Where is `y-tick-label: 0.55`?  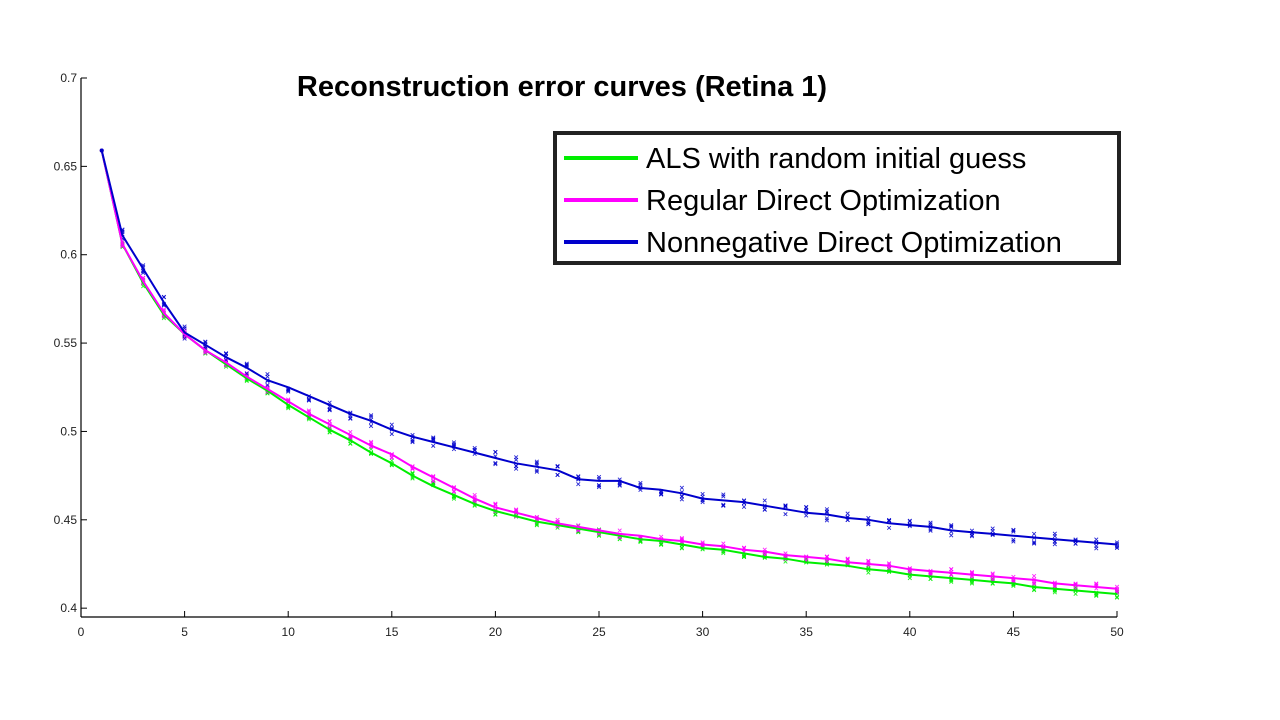 y-tick-label: 0.55 is located at coordinates (66, 343).